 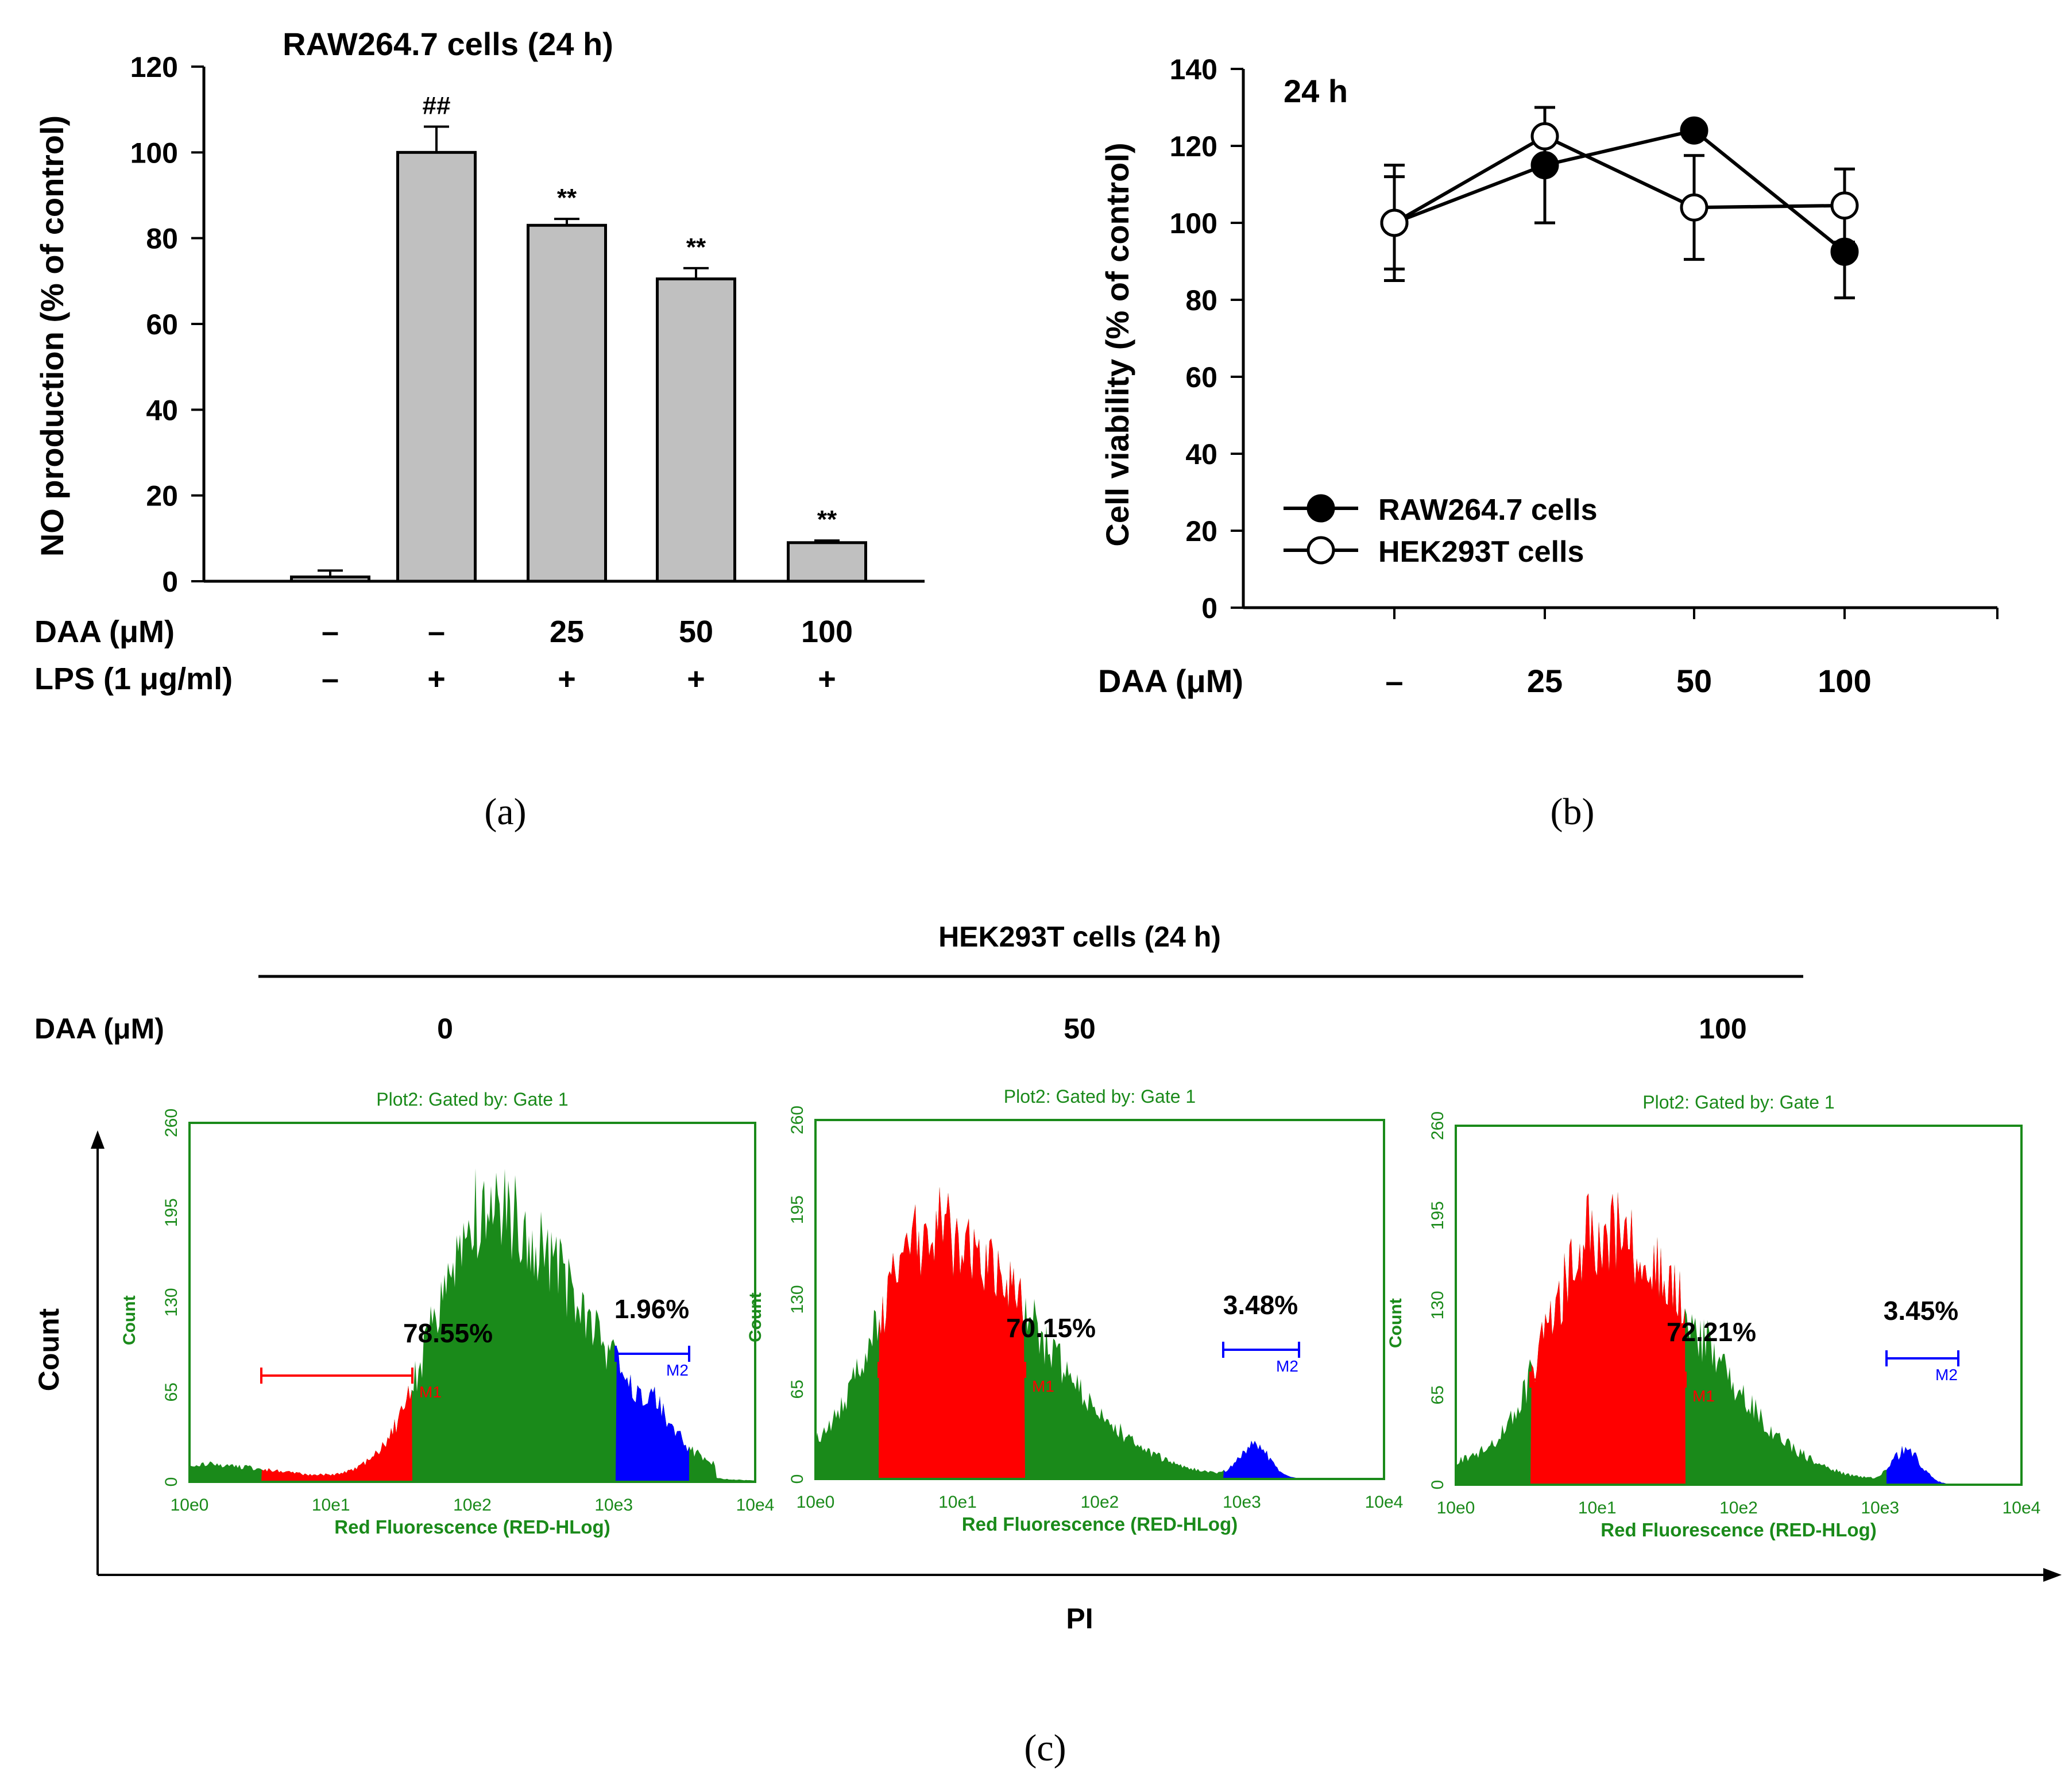 I want to click on legend-hek293t-label: HEK293T cells, so click(x=1481, y=552).